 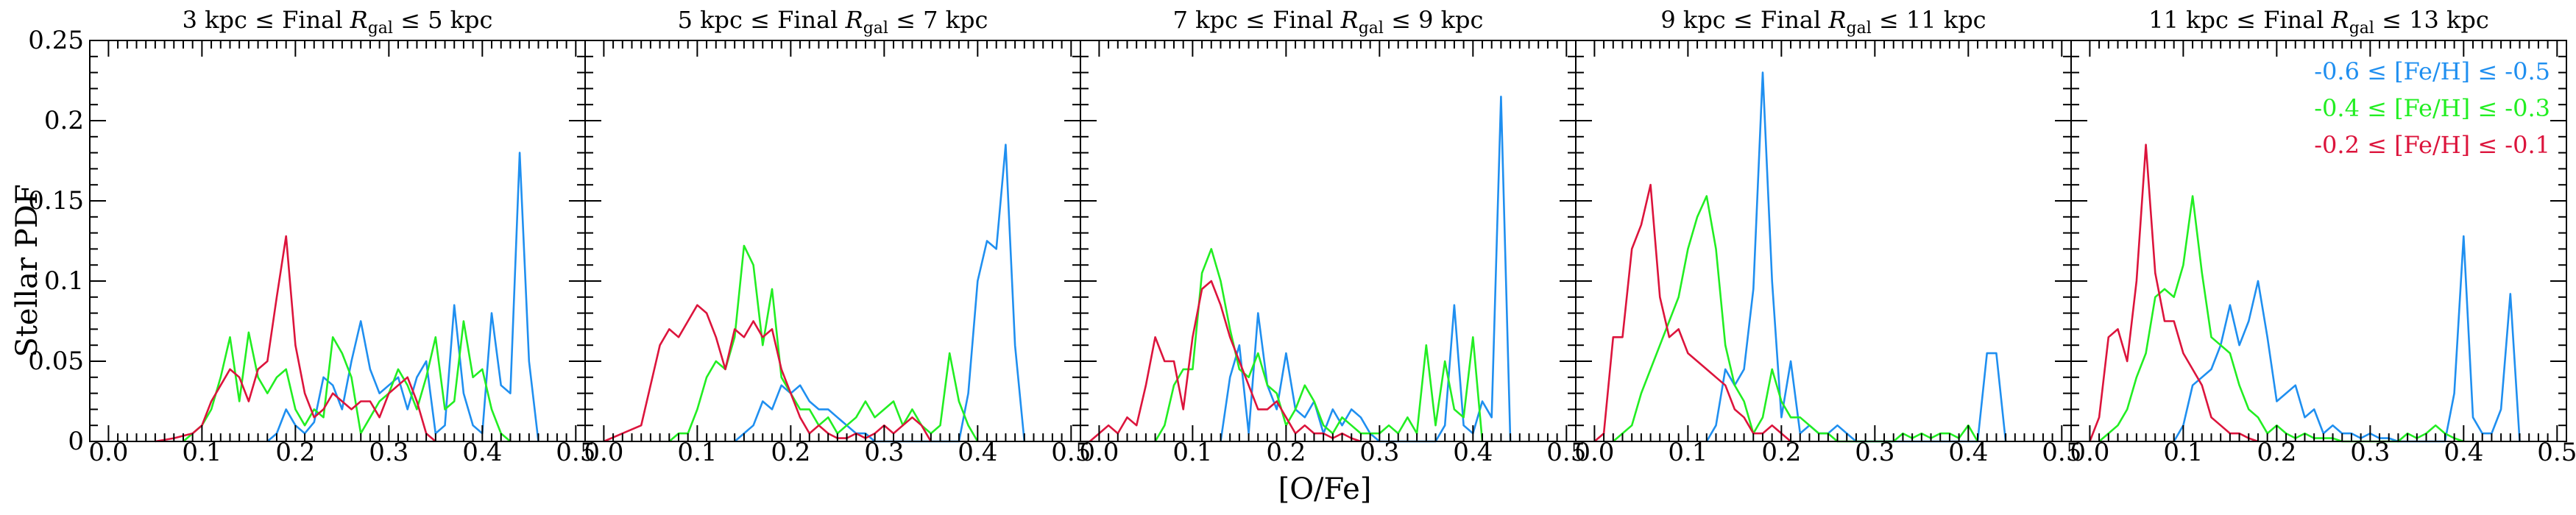 What do you see at coordinates (56, 41) in the screenshot?
I see `y-tick-label: 0.25` at bounding box center [56, 41].